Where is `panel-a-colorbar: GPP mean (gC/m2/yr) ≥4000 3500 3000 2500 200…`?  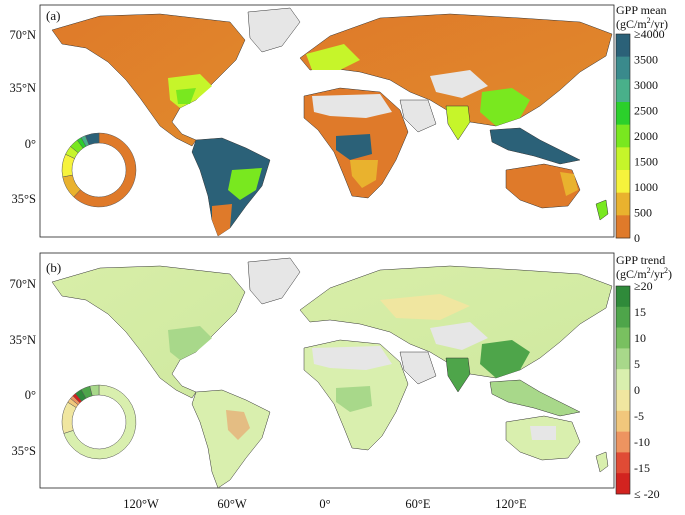
panel-a-colorbar: GPP mean (gC/m2/yr) ≥4000 3500 3000 2500 200… is located at coordinates (641, 124).